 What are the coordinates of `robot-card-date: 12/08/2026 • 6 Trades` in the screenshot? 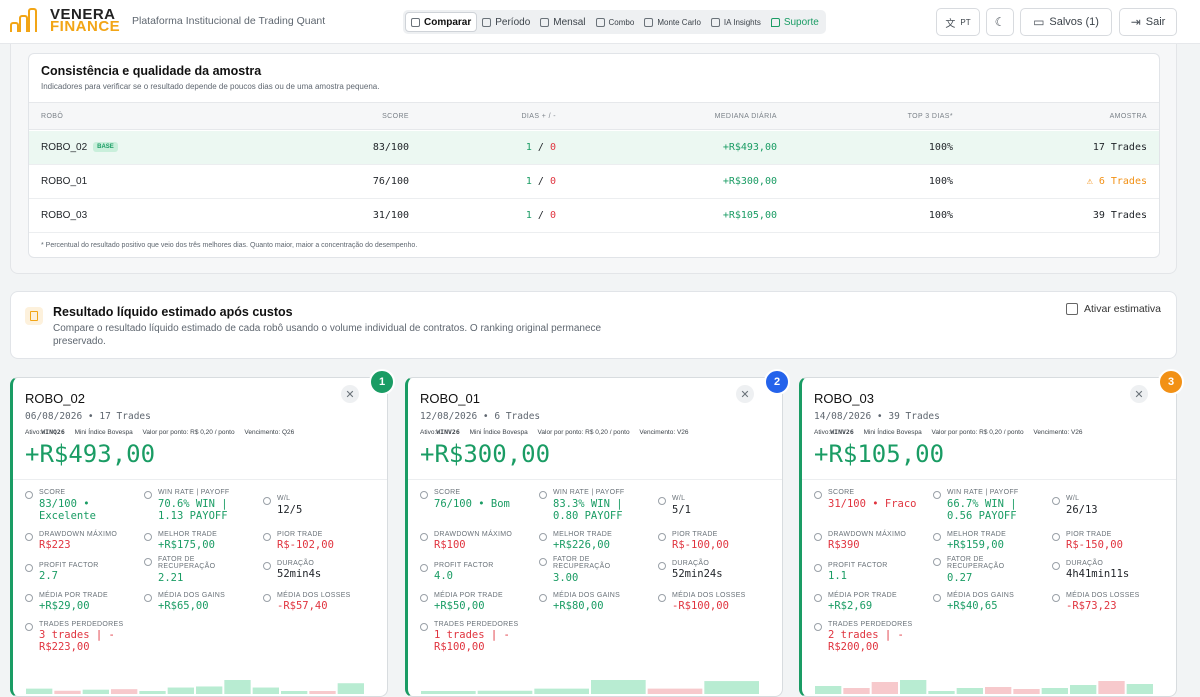 It's located at (480, 416).